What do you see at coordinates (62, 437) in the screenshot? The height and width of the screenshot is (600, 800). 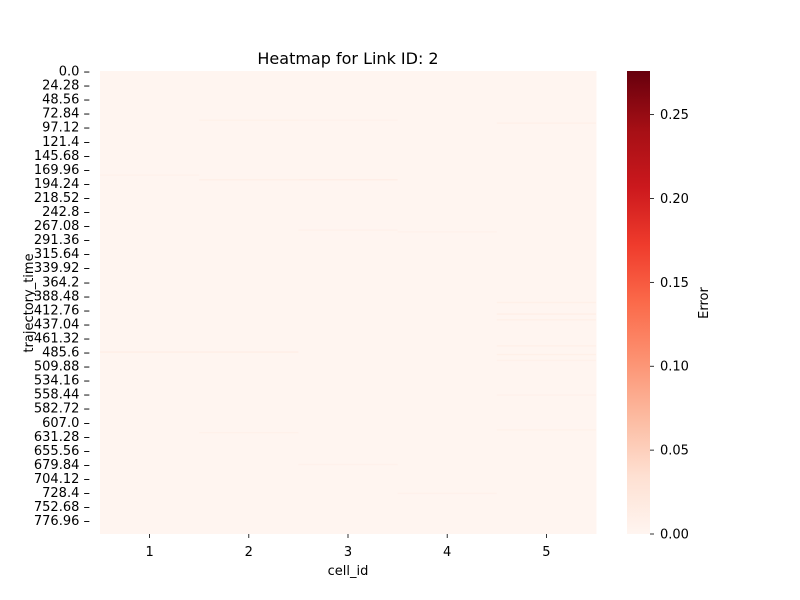 I see `y-tick-label: 631.28 –` at bounding box center [62, 437].